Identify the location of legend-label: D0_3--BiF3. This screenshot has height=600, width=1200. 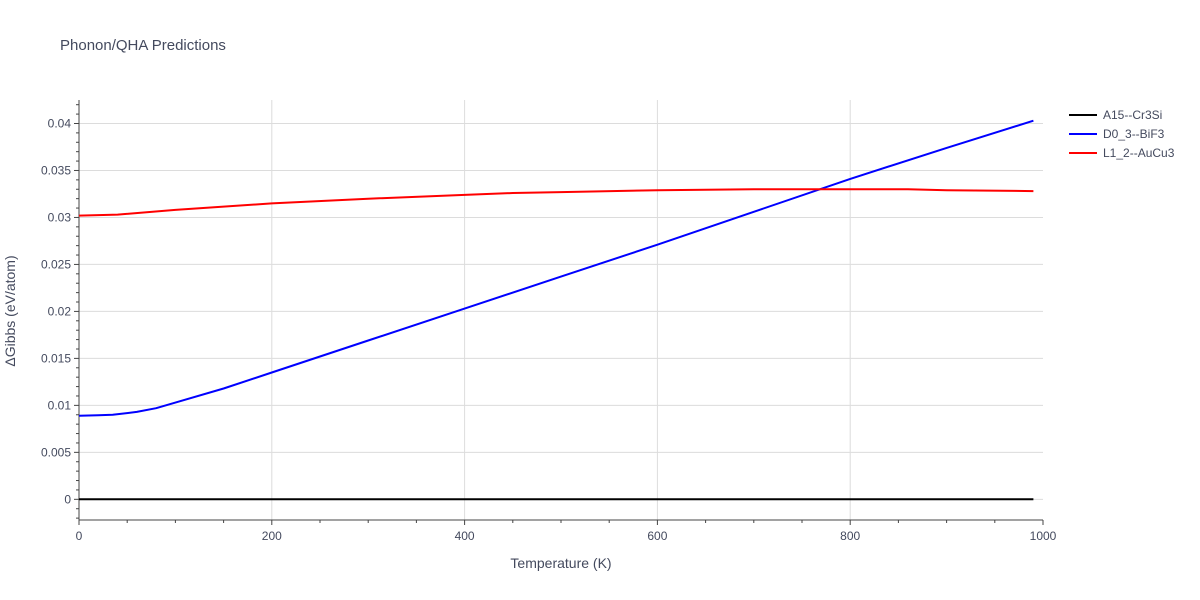
(1134, 134).